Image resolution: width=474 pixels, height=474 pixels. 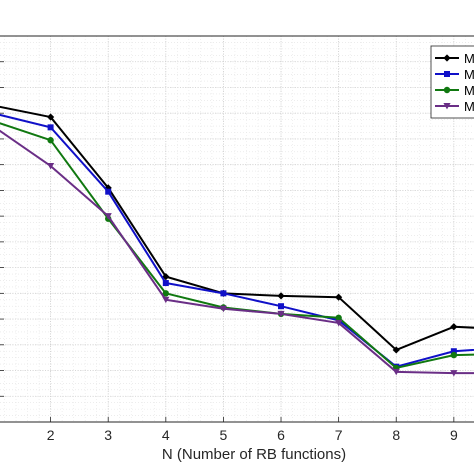 What do you see at coordinates (281, 435) in the screenshot?
I see `x-tick-label: 6` at bounding box center [281, 435].